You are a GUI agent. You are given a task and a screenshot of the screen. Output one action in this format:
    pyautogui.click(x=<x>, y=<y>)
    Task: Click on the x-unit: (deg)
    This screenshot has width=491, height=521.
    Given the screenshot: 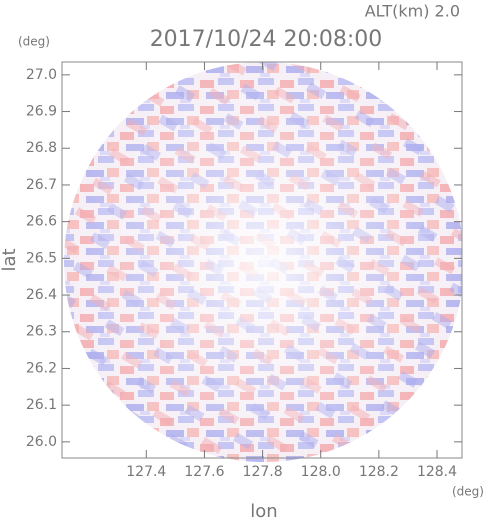 What is the action you would take?
    pyautogui.click(x=468, y=492)
    